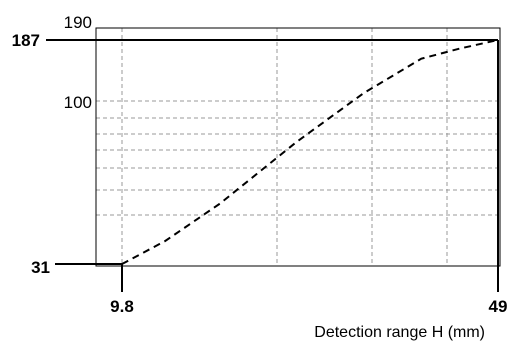  Describe the element at coordinates (78, 102) in the screenshot. I see `y-tick-label-100: 100` at that location.